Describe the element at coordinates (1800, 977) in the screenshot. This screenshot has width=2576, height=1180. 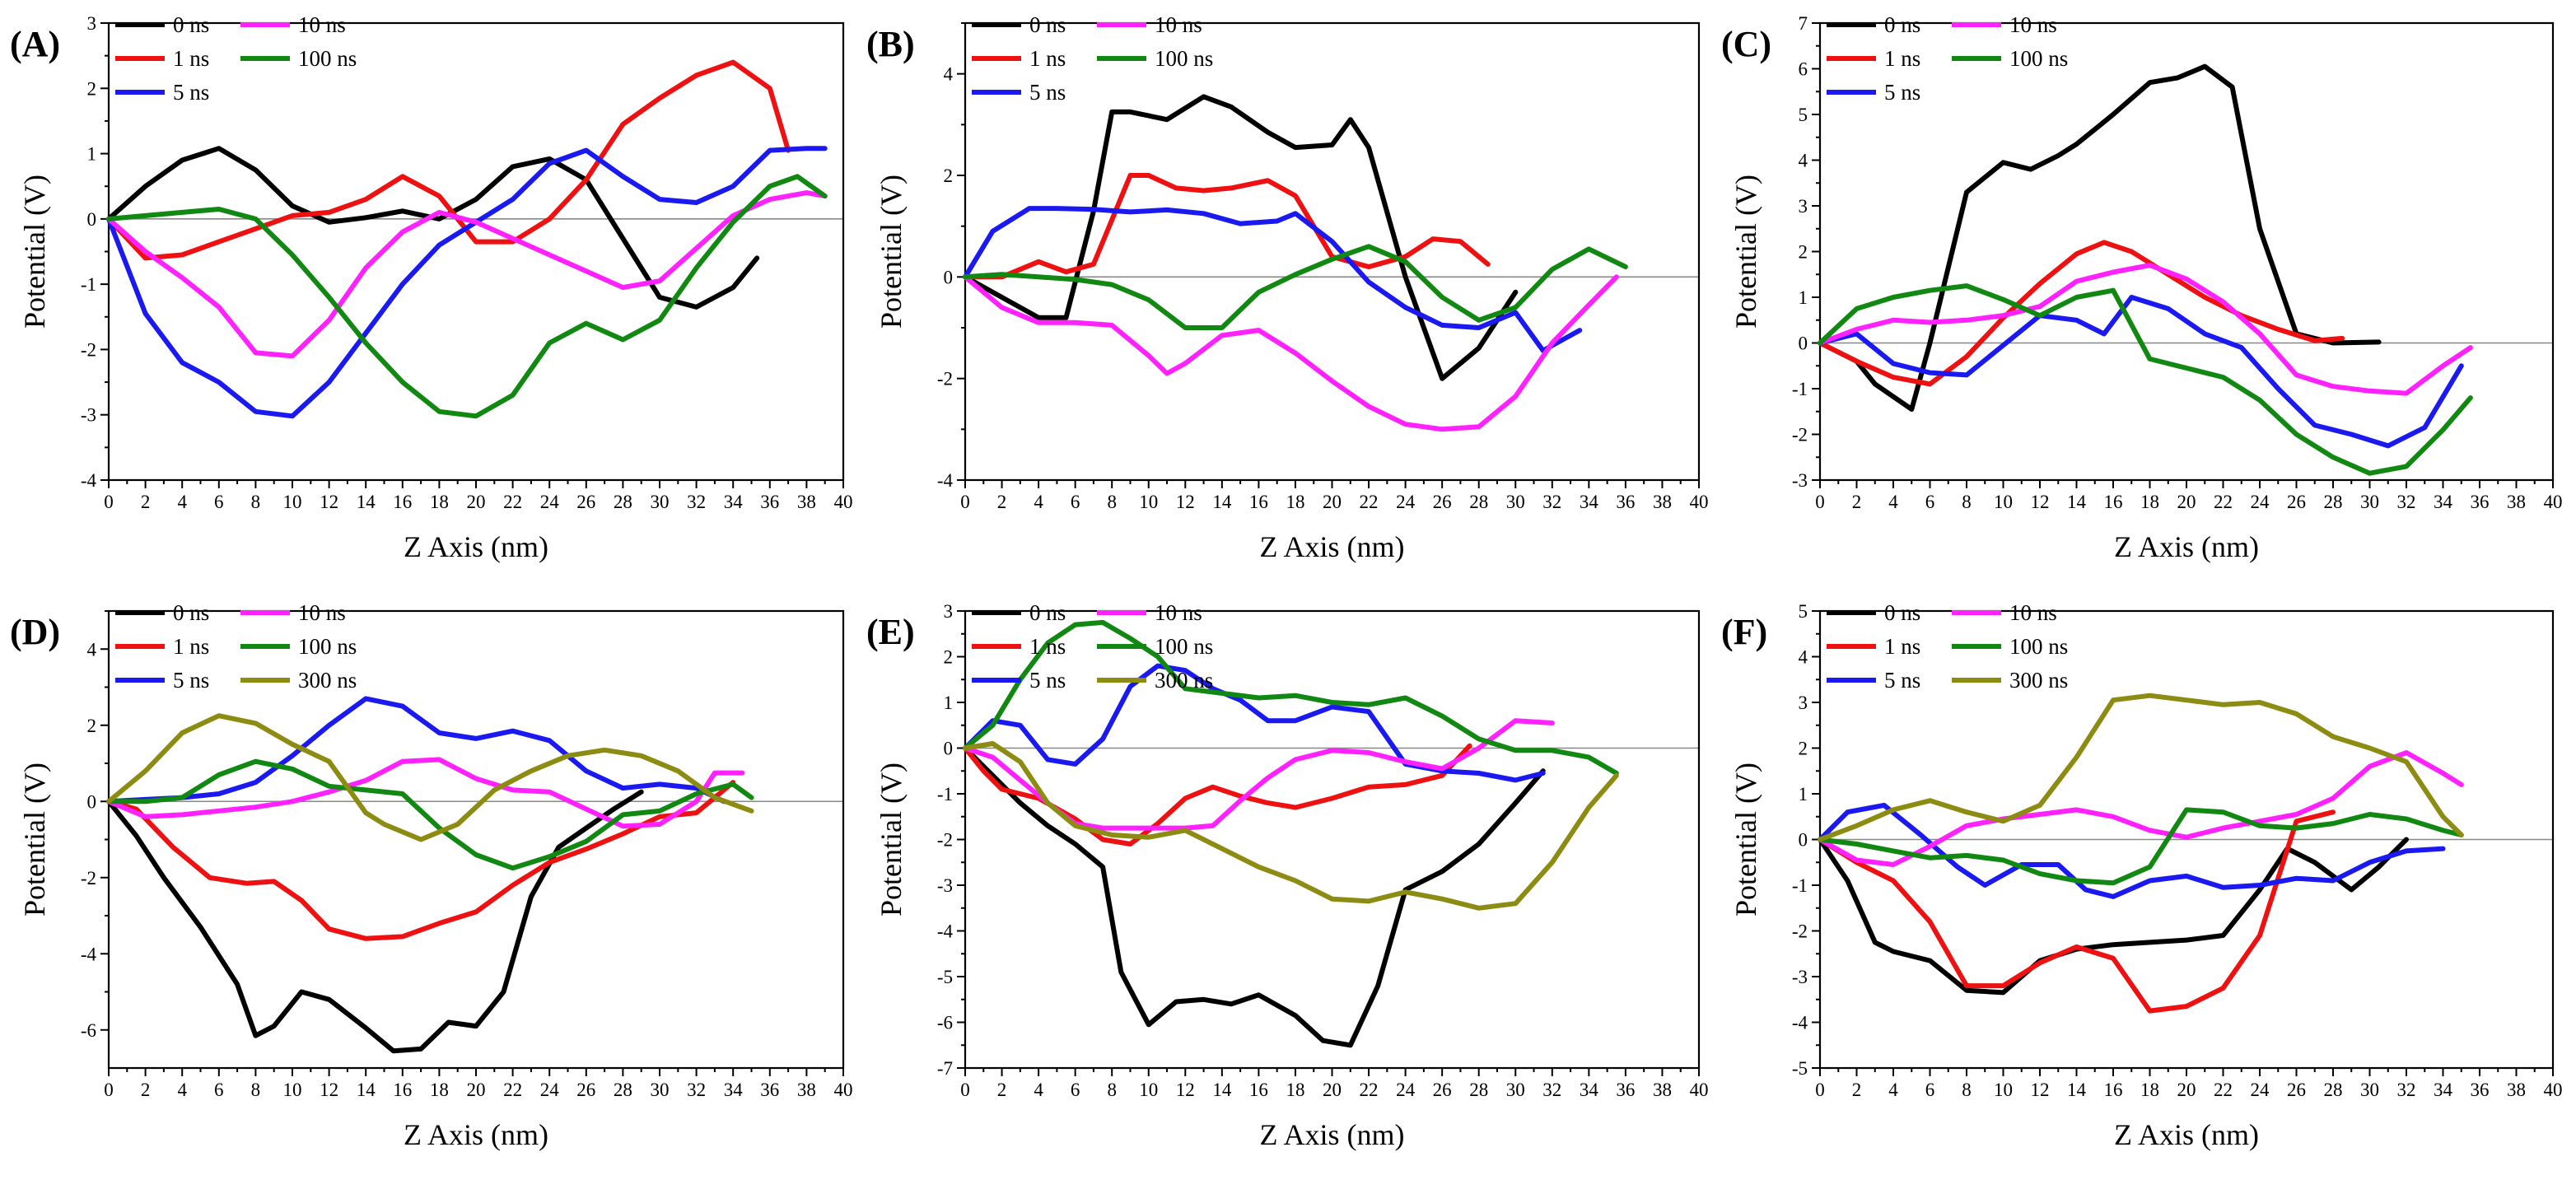
I see `y-tick-label: -3` at that location.